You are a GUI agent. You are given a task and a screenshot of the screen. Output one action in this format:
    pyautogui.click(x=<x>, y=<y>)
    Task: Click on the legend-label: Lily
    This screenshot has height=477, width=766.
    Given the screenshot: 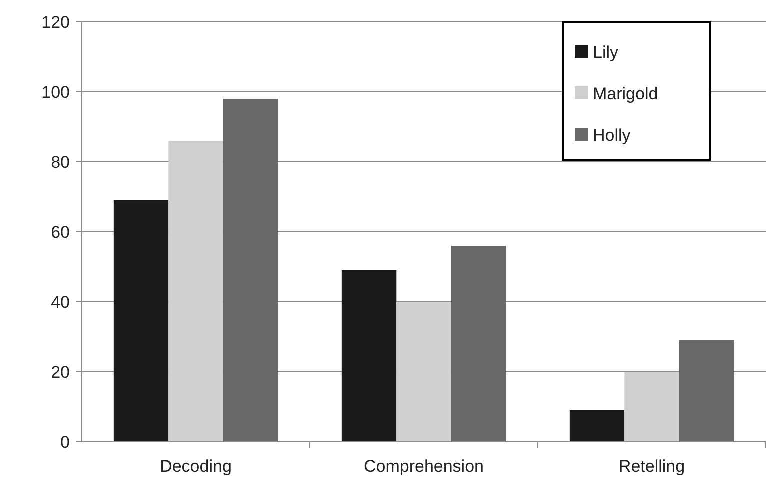 What is the action you would take?
    pyautogui.click(x=606, y=52)
    